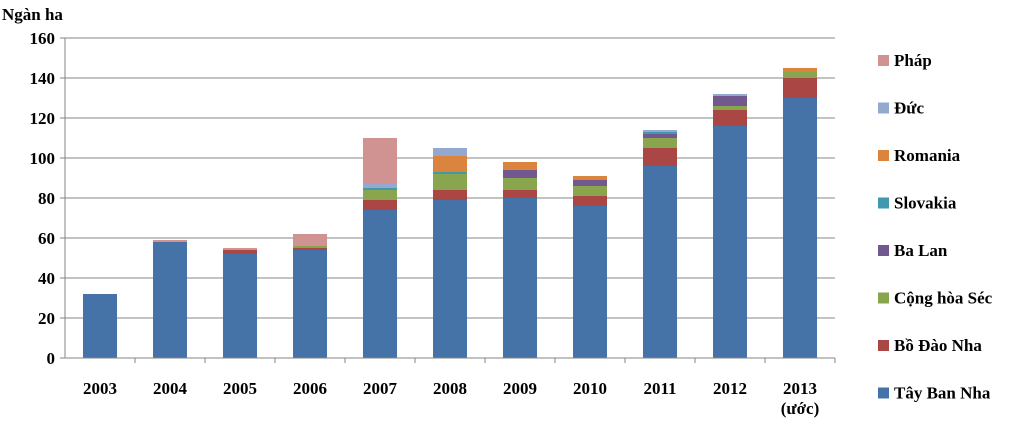 The height and width of the screenshot is (430, 1015). I want to click on x-tick-label: 2007, so click(380, 388).